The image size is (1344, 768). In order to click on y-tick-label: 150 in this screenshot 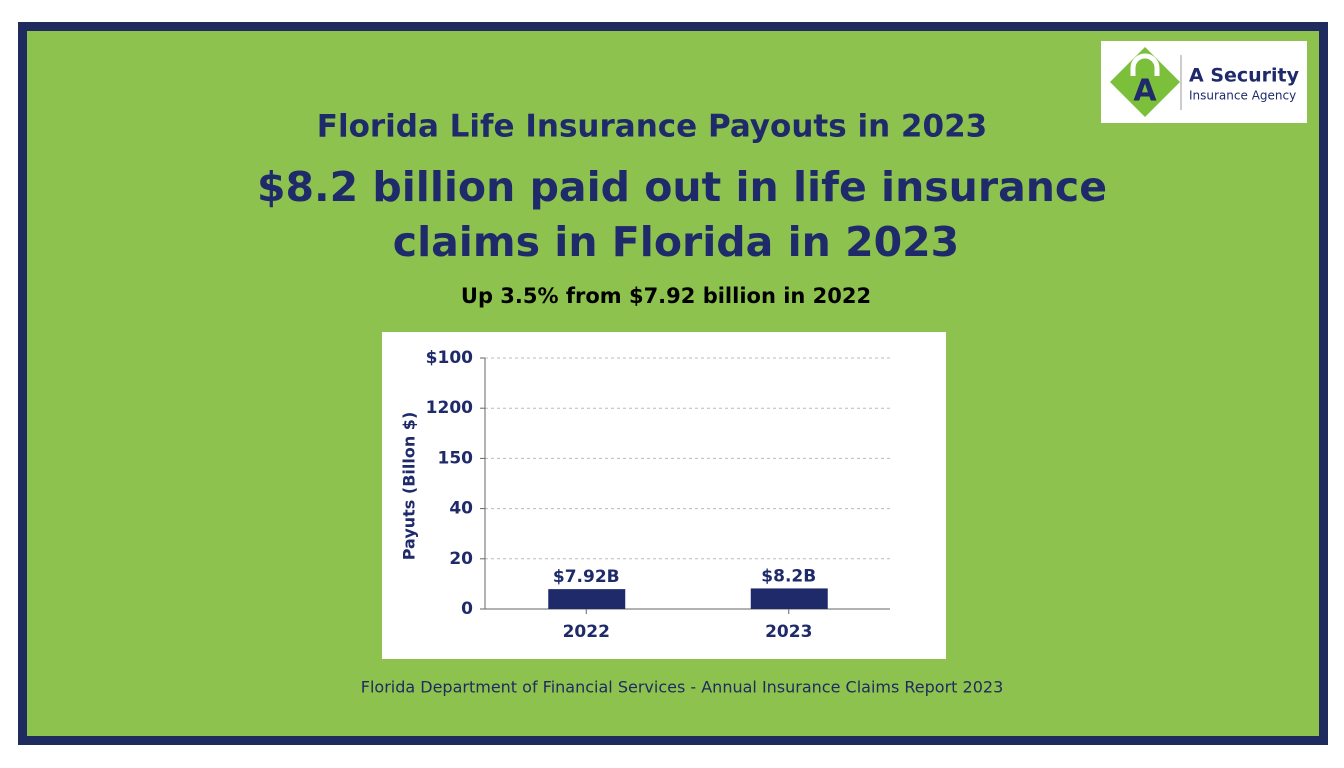, I will do `click(456, 458)`.